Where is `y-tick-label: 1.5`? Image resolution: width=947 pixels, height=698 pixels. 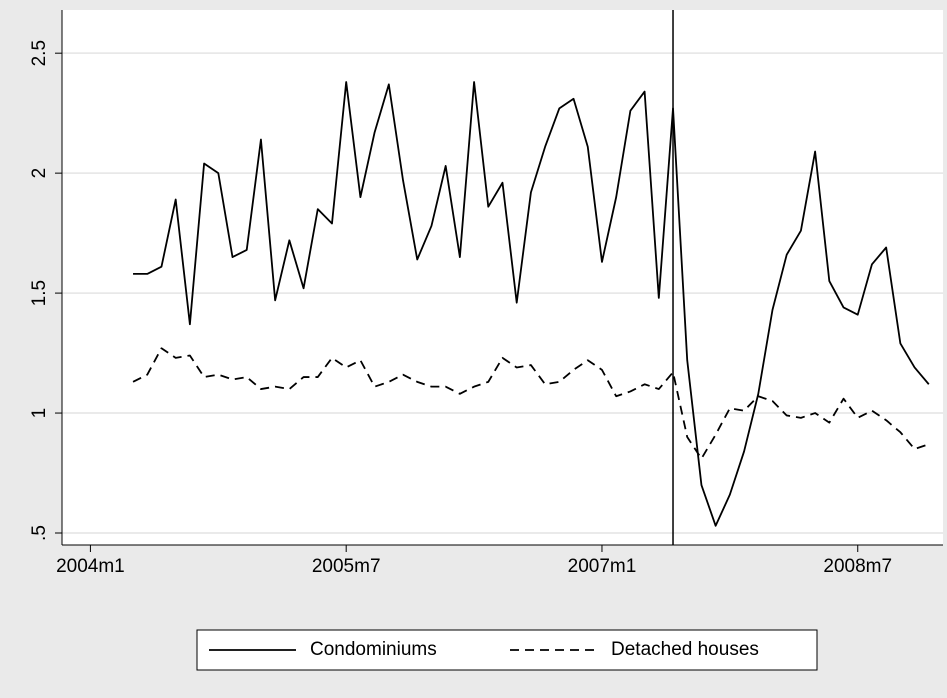 y-tick-label: 1.5 is located at coordinates (39, 293).